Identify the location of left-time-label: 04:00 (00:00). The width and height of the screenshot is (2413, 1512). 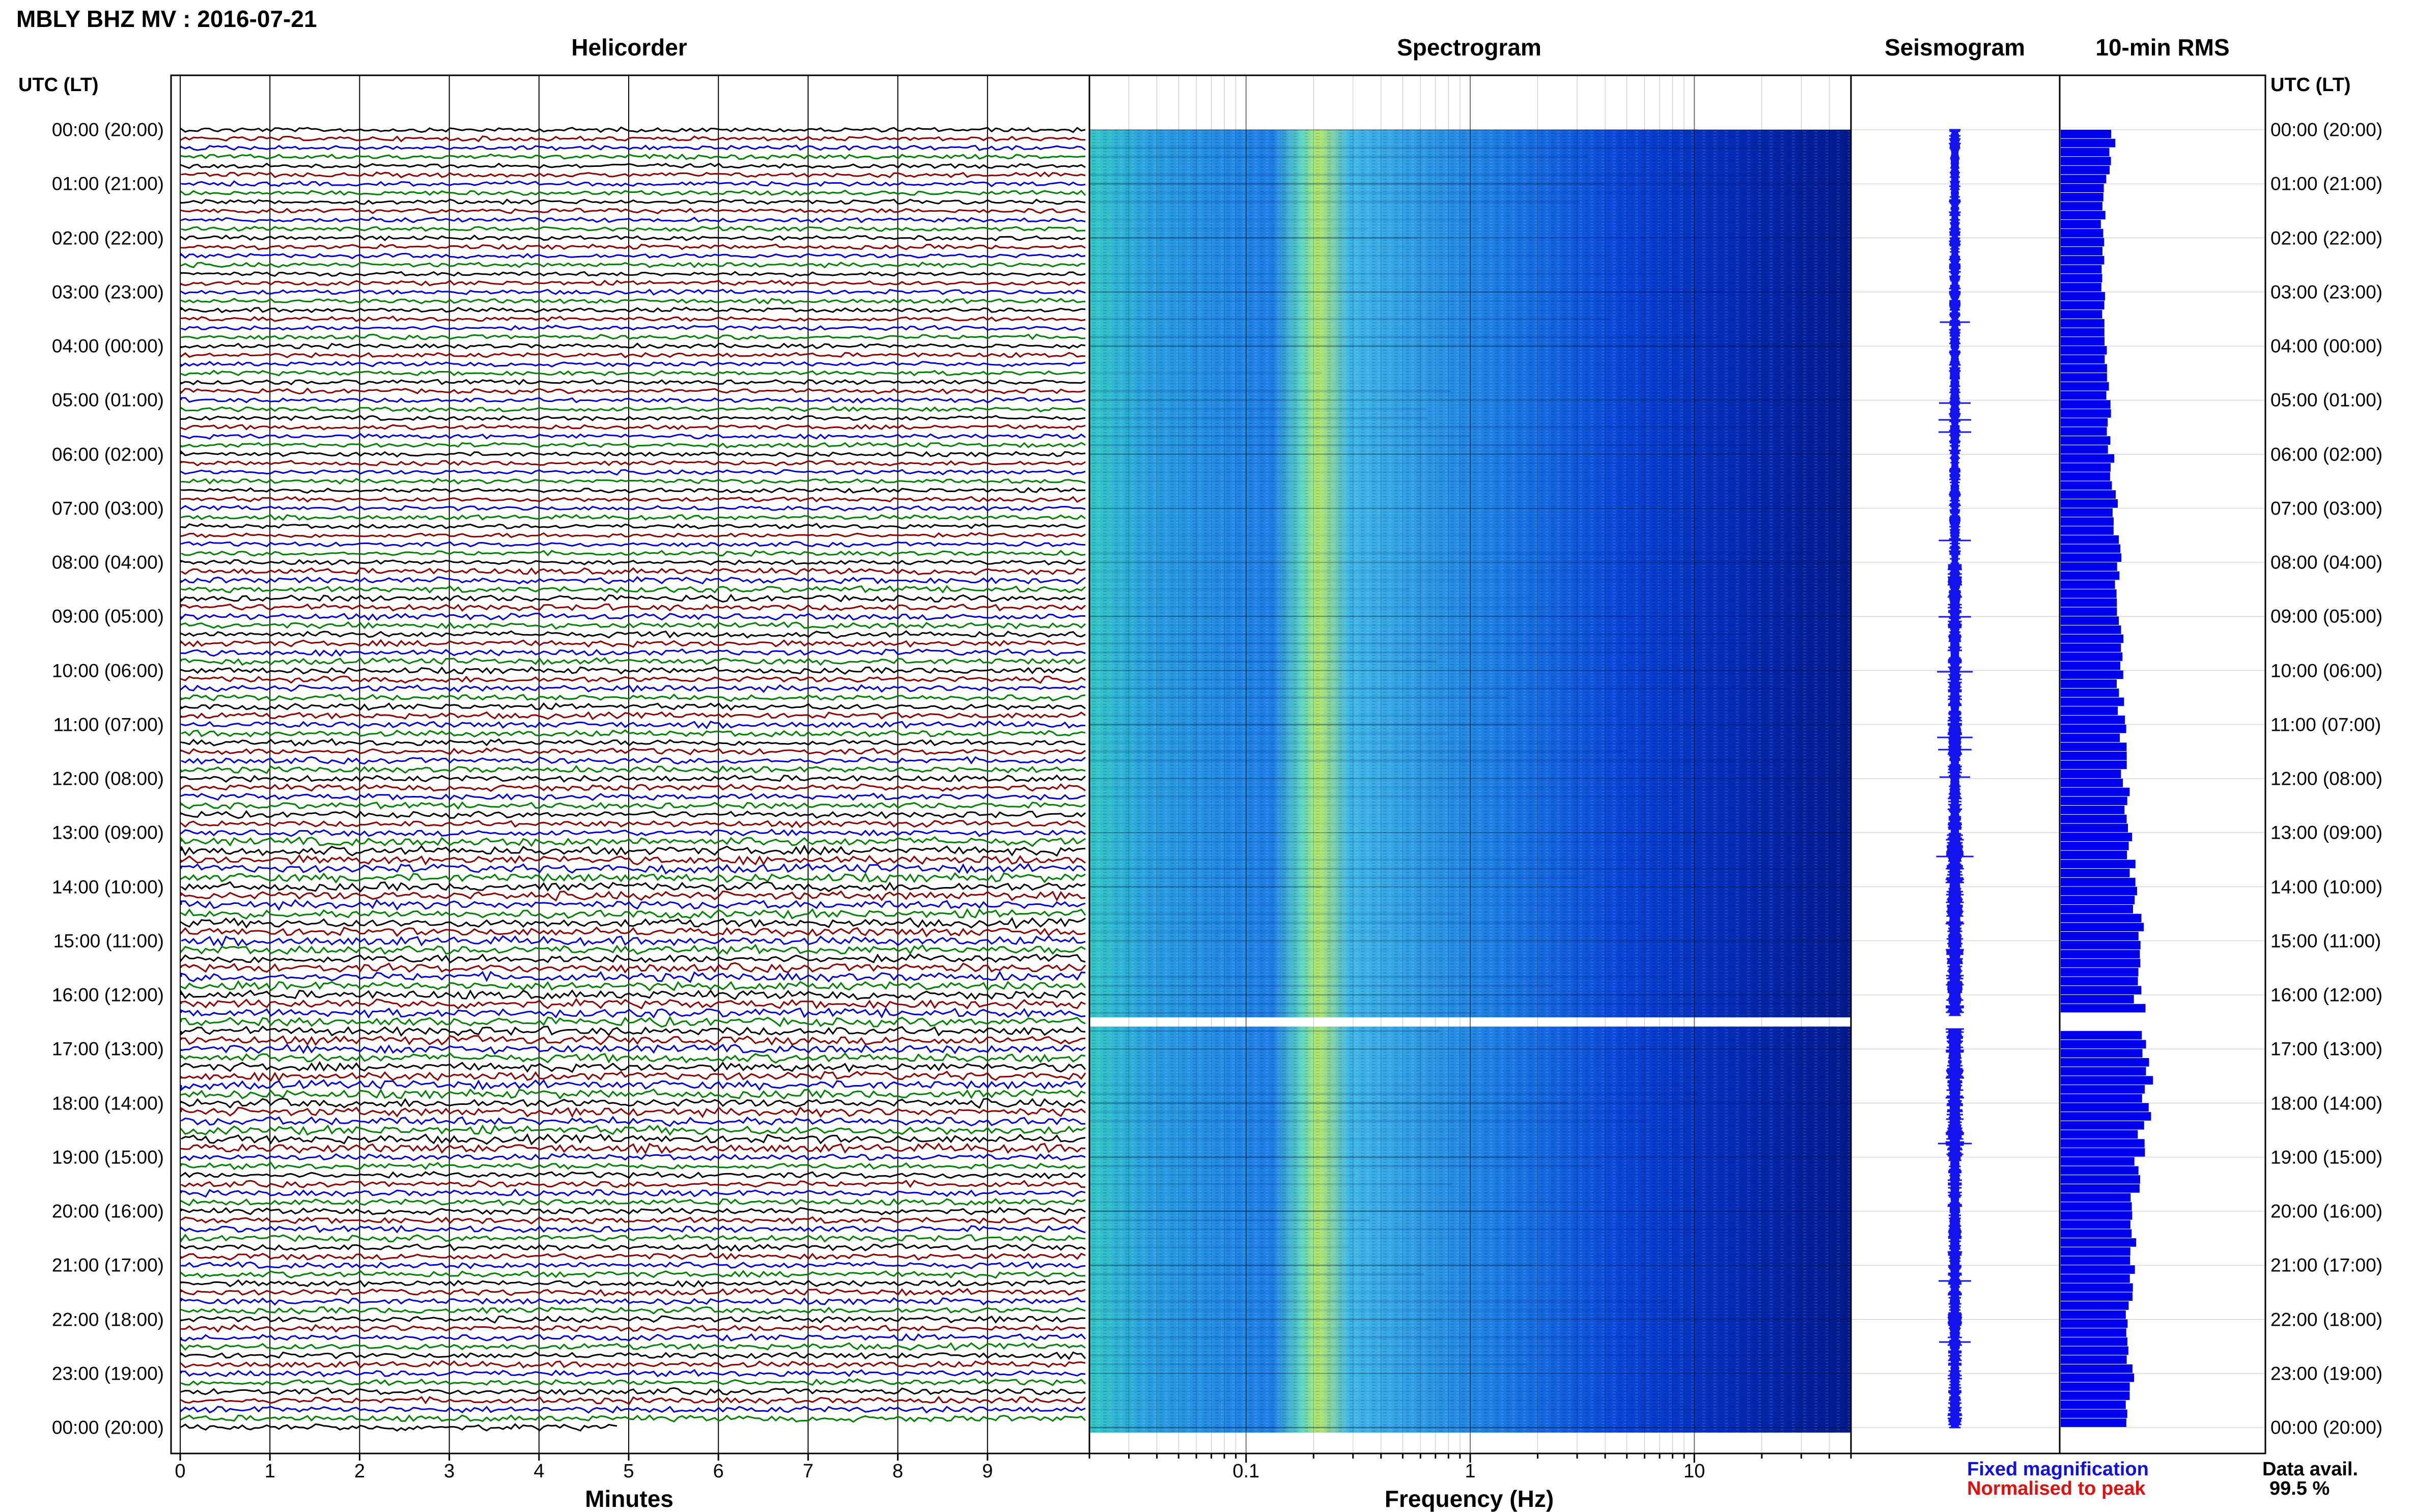
(107, 346).